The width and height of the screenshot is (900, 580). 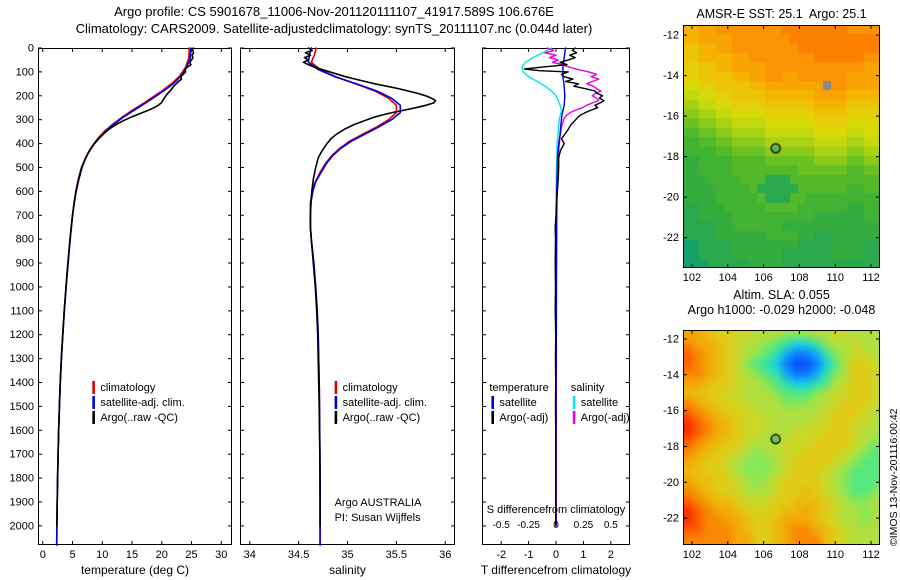 I want to click on y-tick-label: 100, so click(x=25, y=72).